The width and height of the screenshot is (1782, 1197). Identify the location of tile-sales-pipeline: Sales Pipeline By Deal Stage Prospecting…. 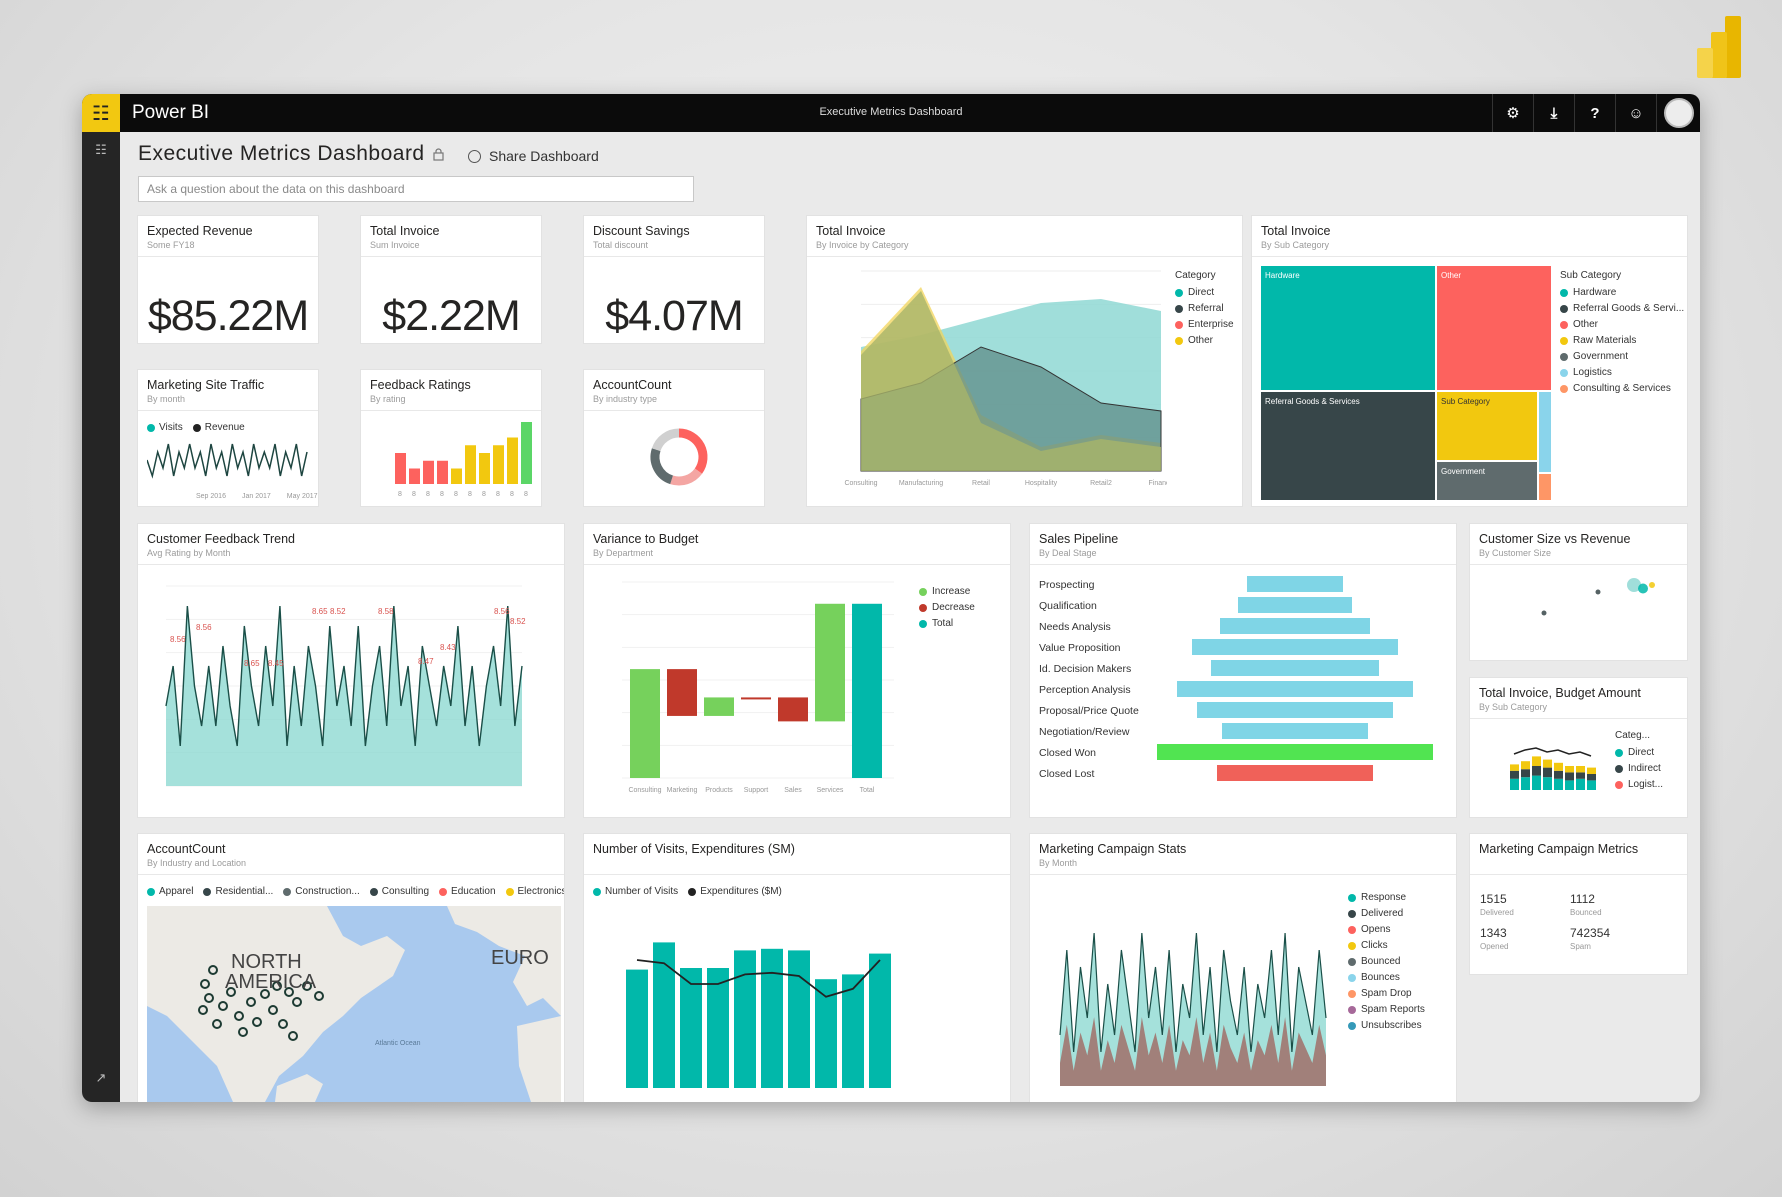
(1243, 670).